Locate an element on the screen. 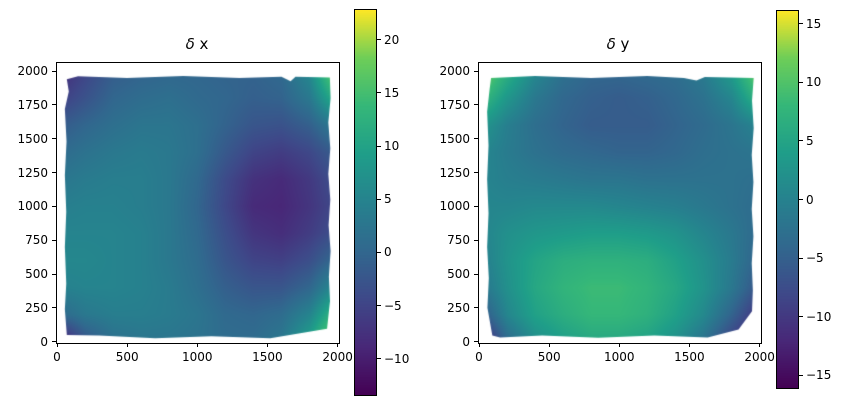  plot-title-delta-x: δ x is located at coordinates (197, 44).